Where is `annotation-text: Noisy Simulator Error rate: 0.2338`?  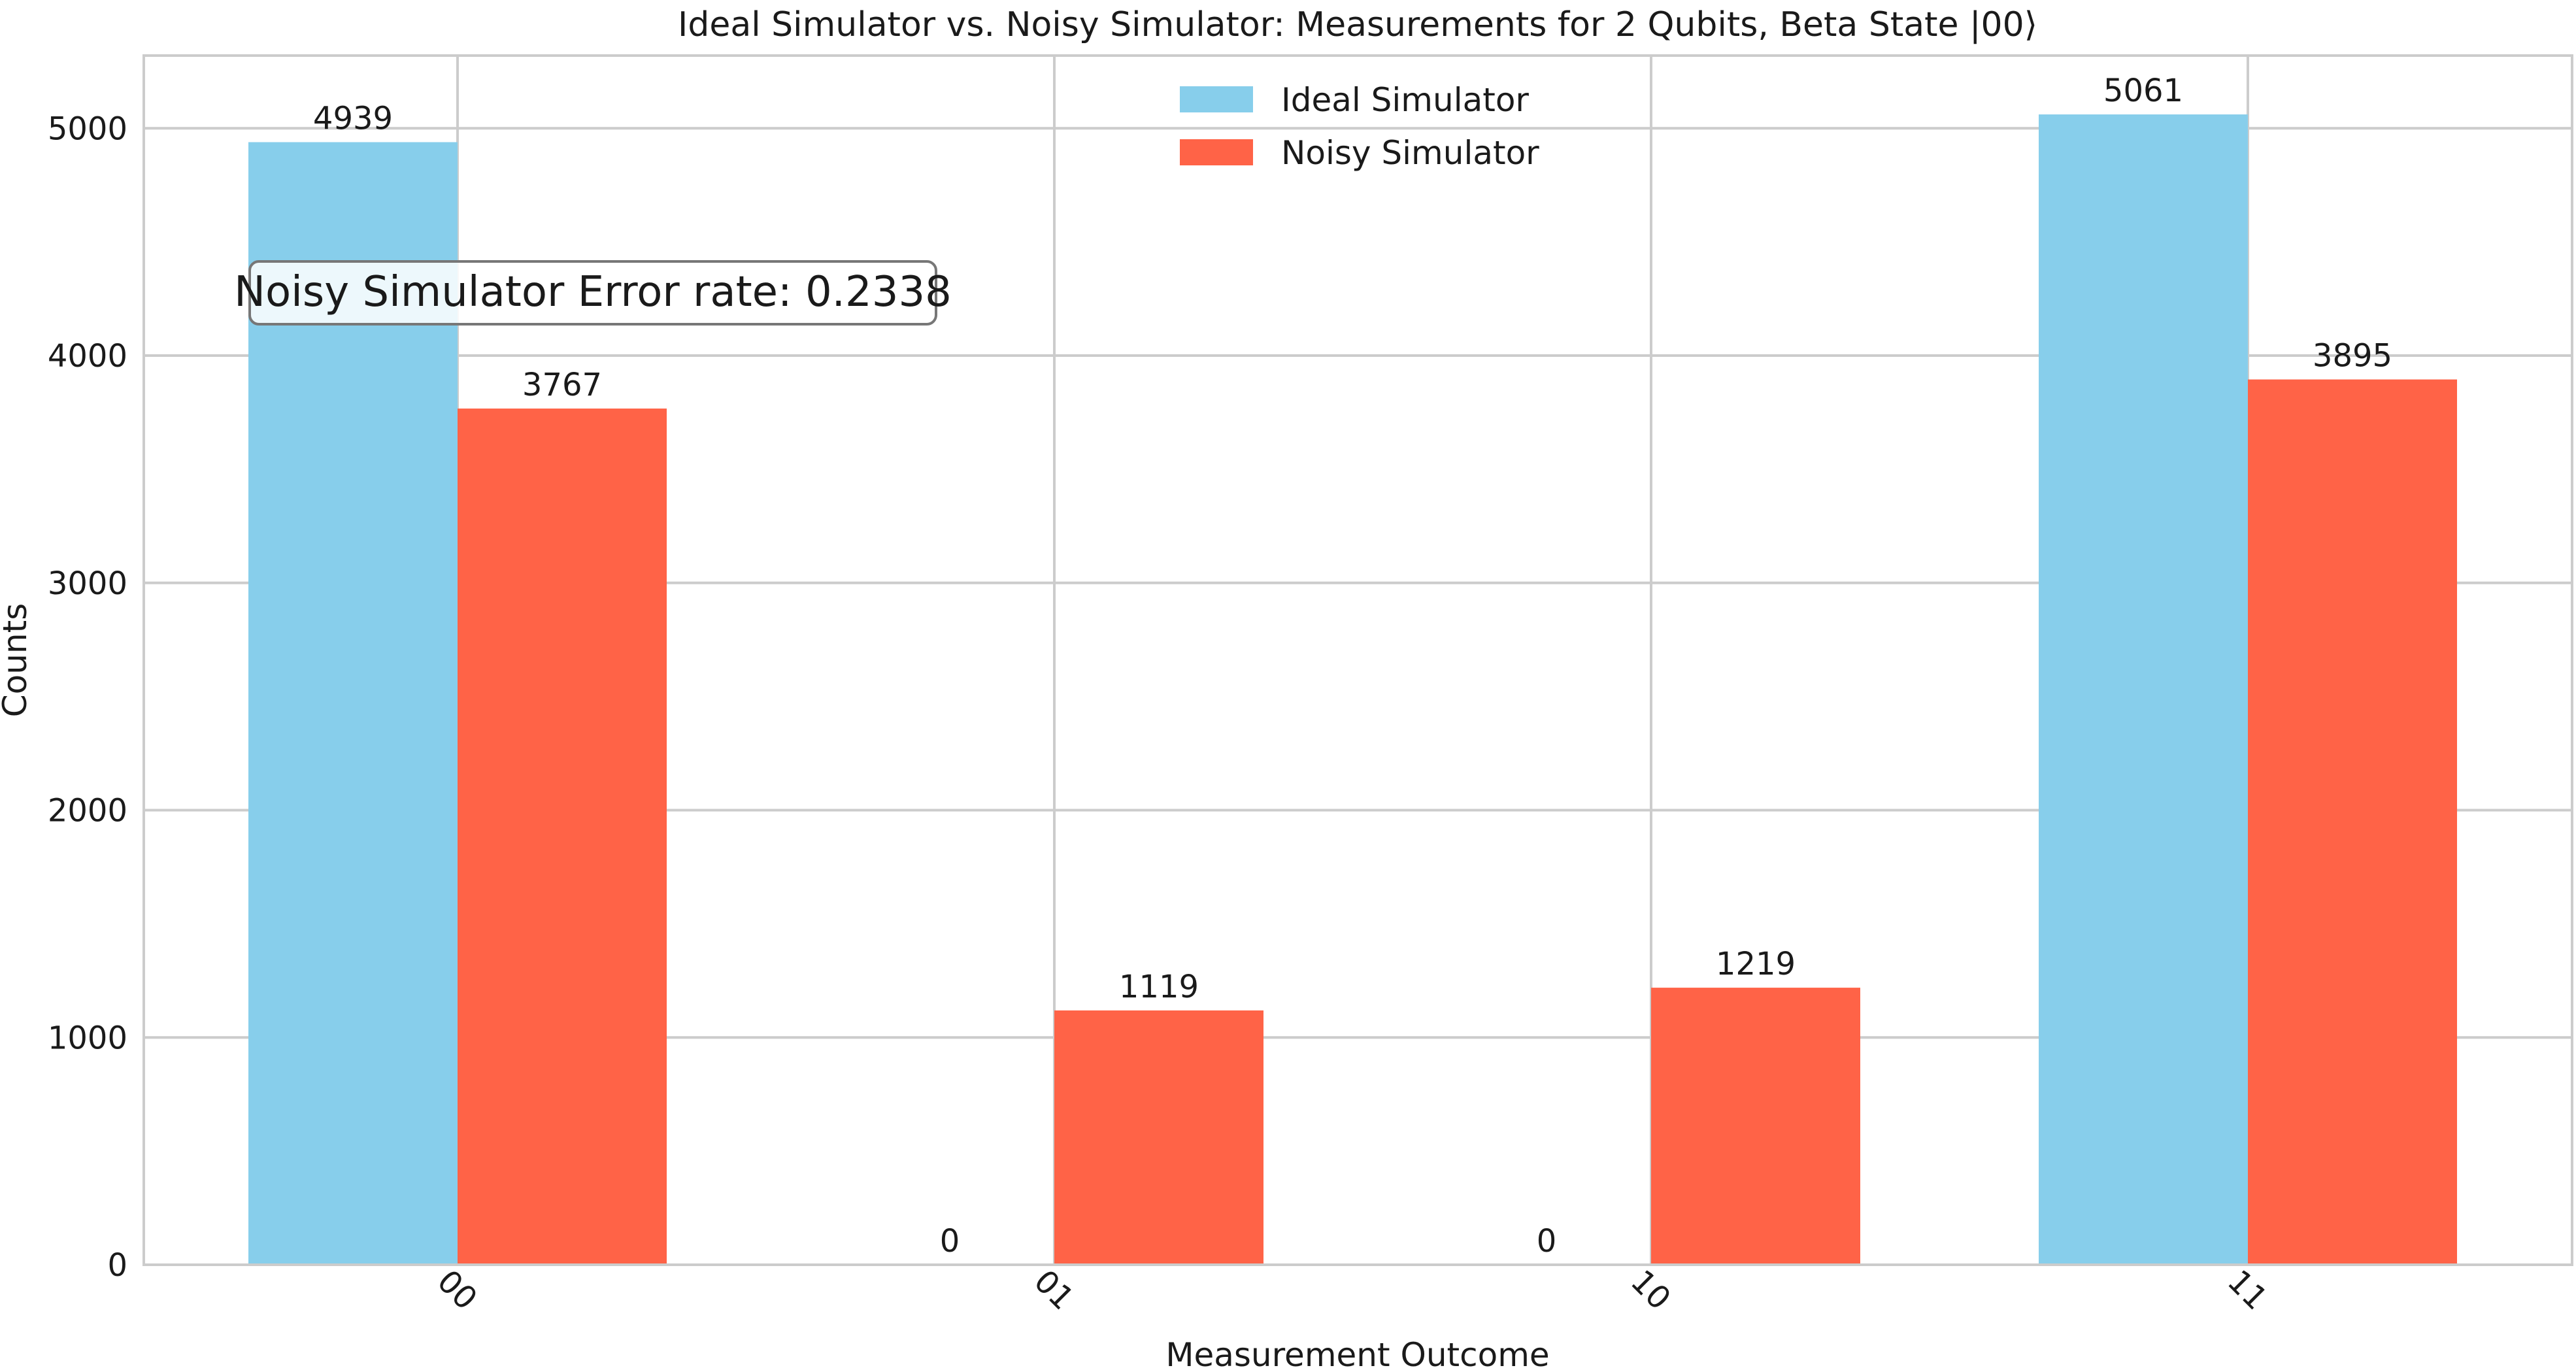
annotation-text: Noisy Simulator Error rate: 0.2338 is located at coordinates (593, 292).